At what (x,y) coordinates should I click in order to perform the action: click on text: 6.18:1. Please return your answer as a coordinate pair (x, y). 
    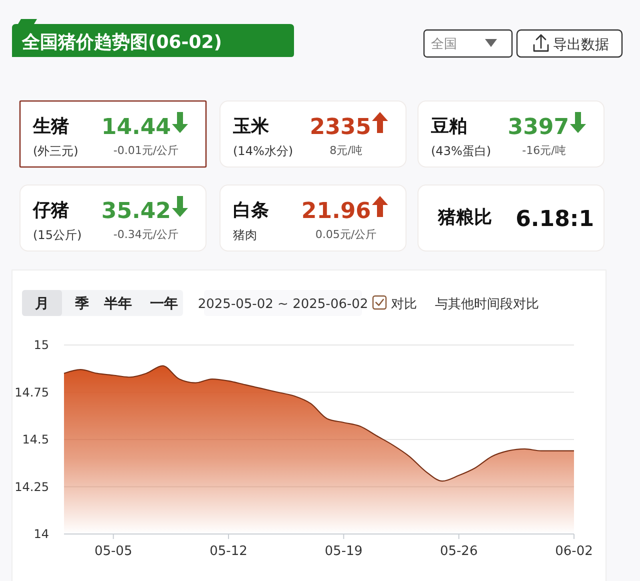
    Looking at the image, I should click on (555, 219).